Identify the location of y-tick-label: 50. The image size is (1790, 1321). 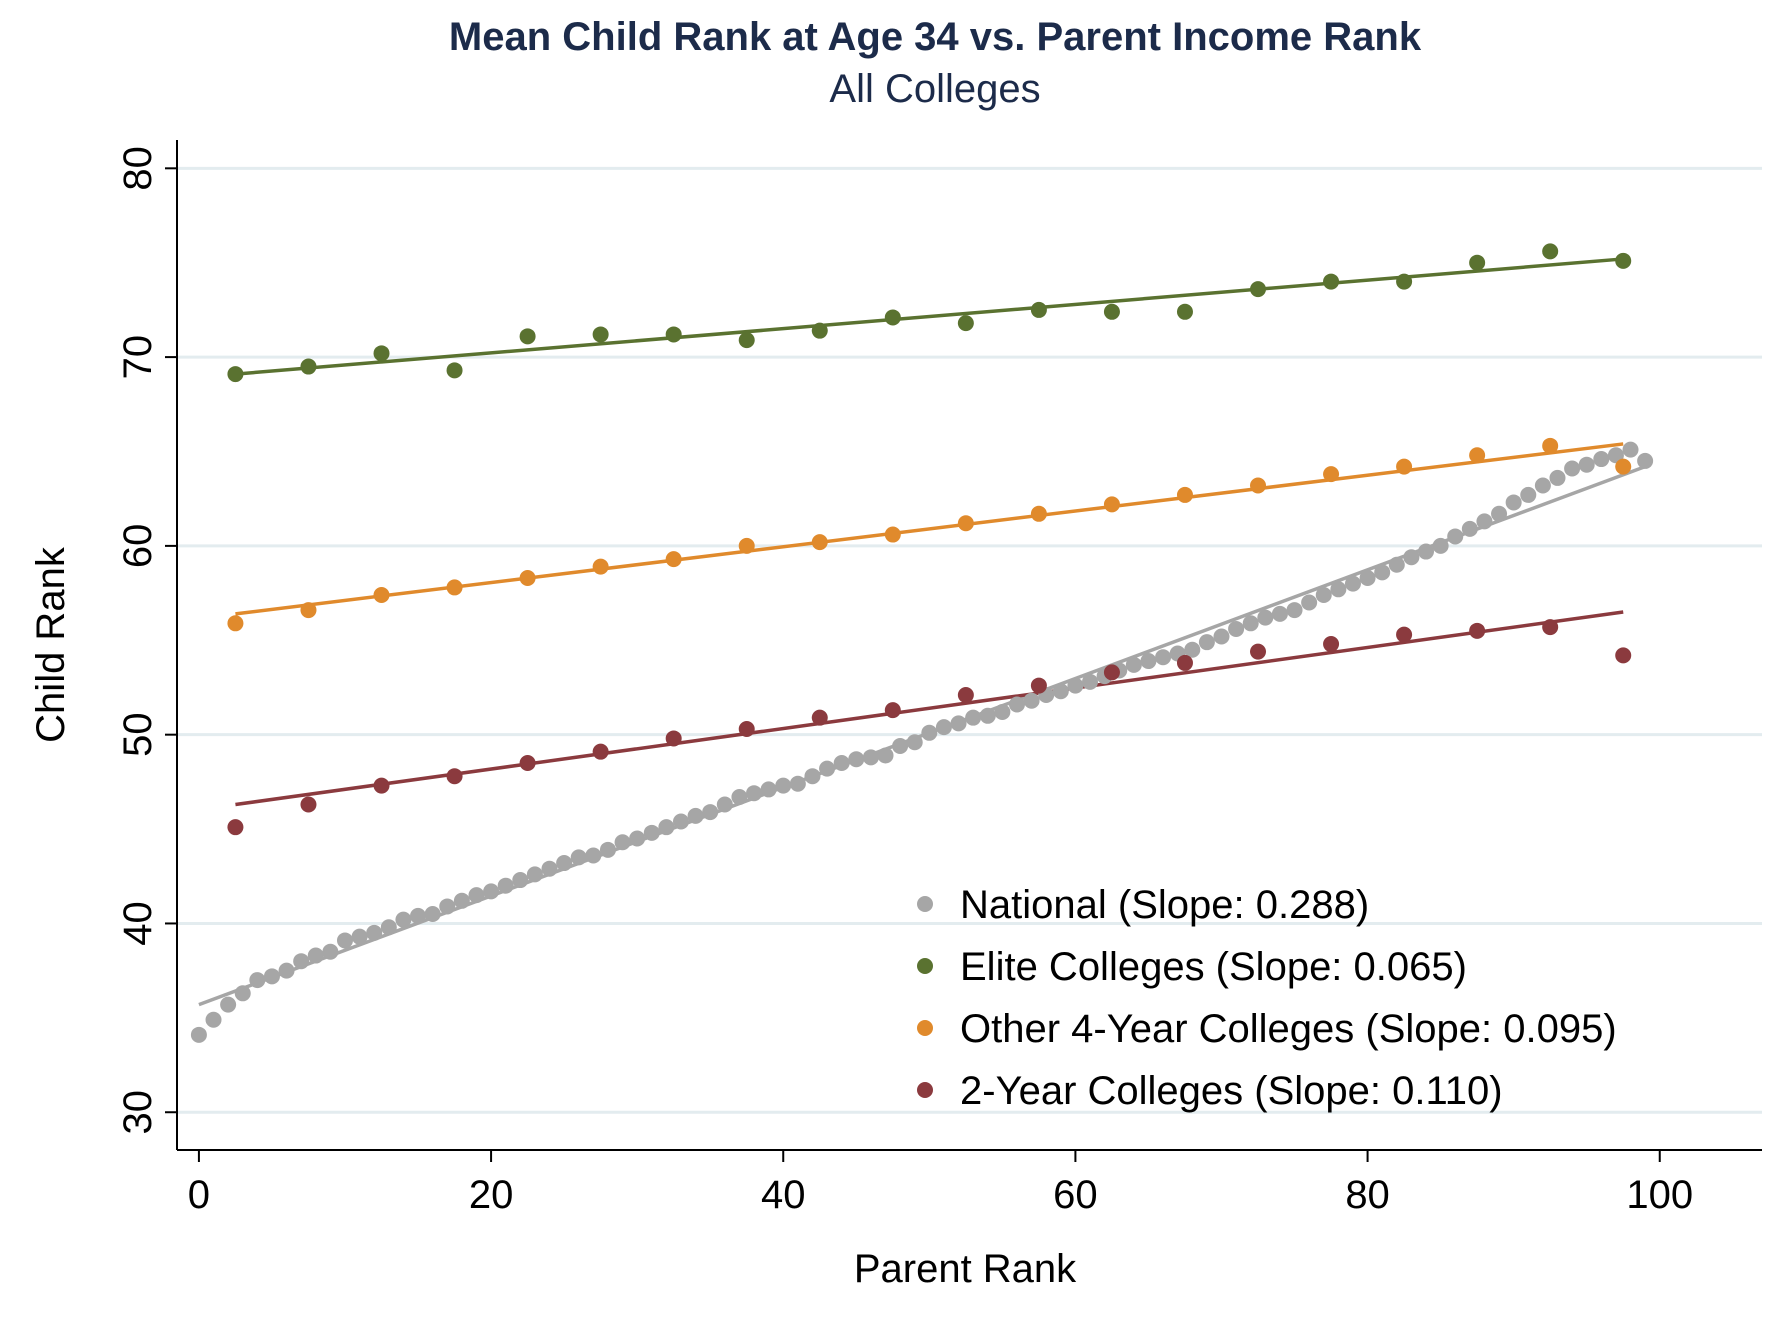
(138, 734).